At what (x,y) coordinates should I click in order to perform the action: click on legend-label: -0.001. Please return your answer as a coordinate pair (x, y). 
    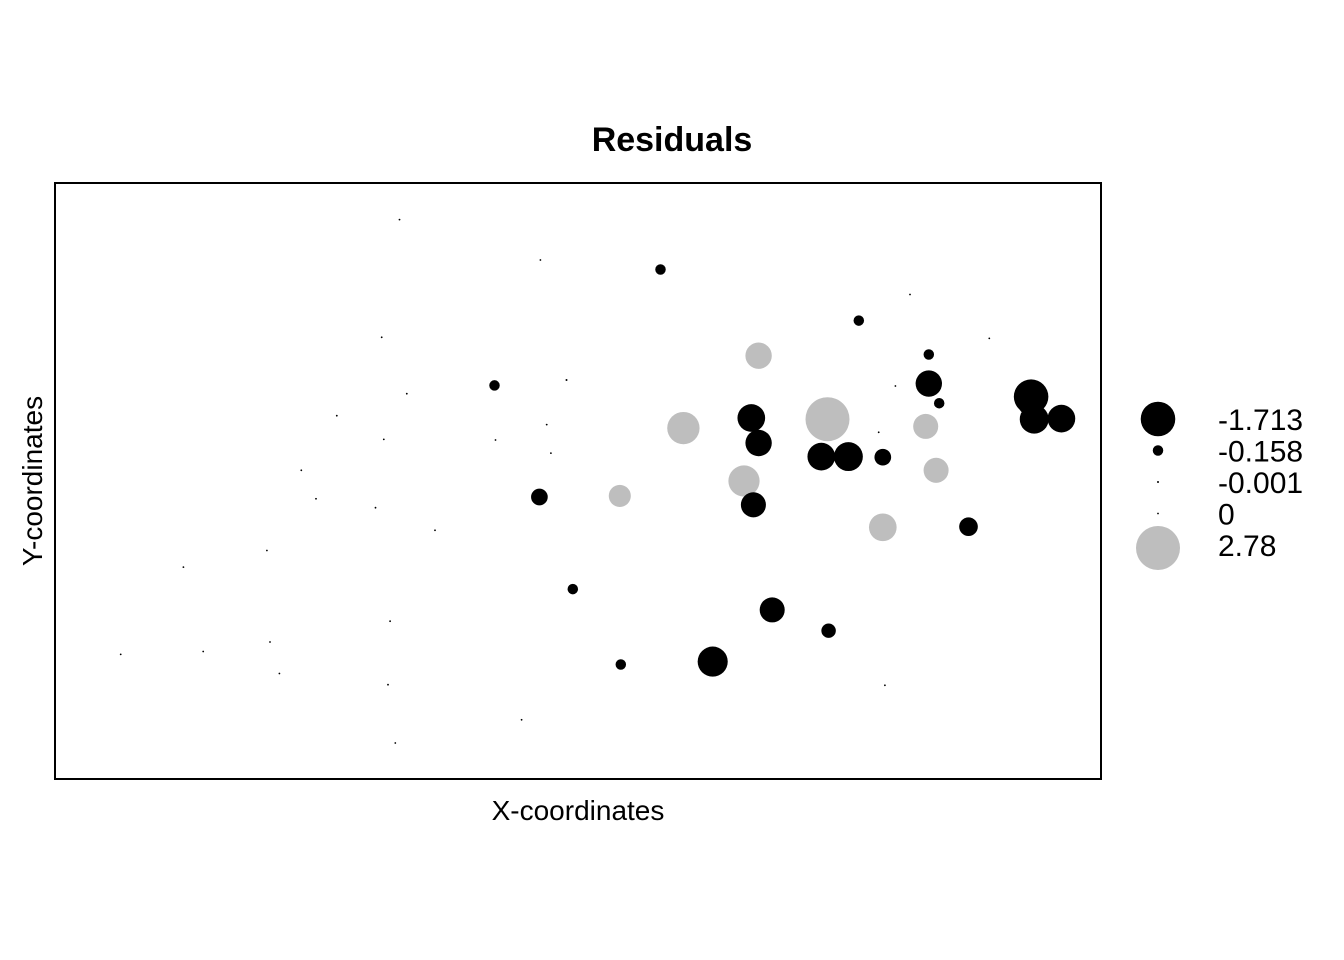
    Looking at the image, I should click on (1260, 483).